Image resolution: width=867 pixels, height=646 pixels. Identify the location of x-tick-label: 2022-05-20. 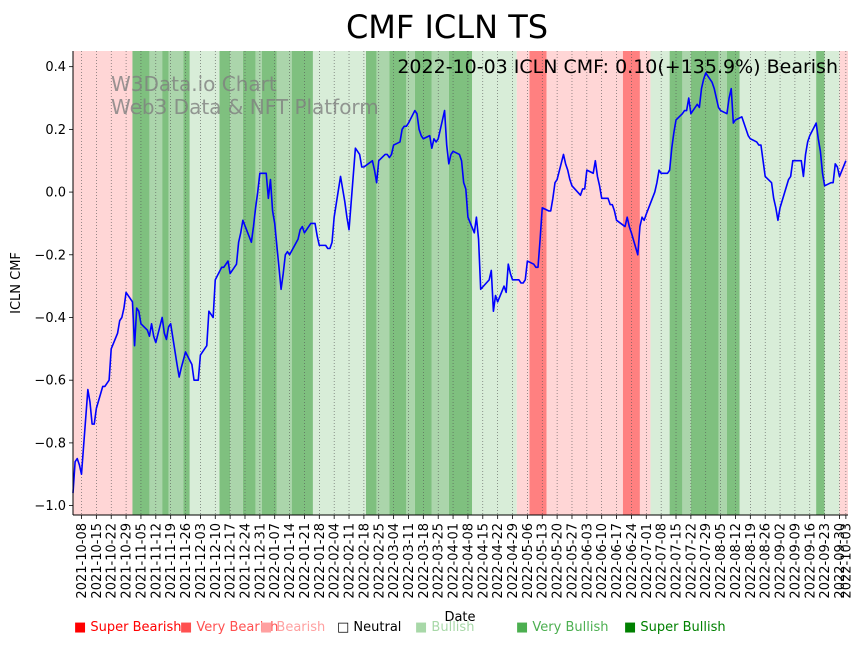
(558, 561).